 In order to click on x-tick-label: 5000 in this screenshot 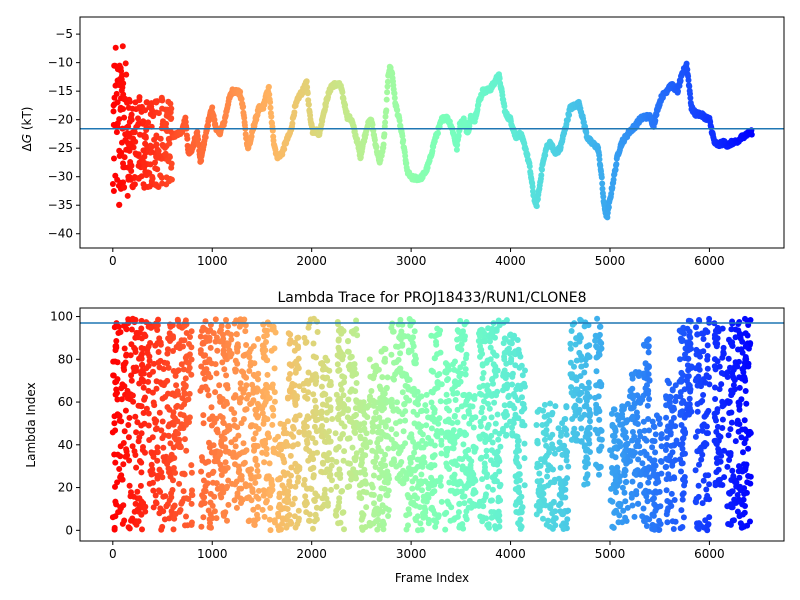, I will do `click(610, 261)`.